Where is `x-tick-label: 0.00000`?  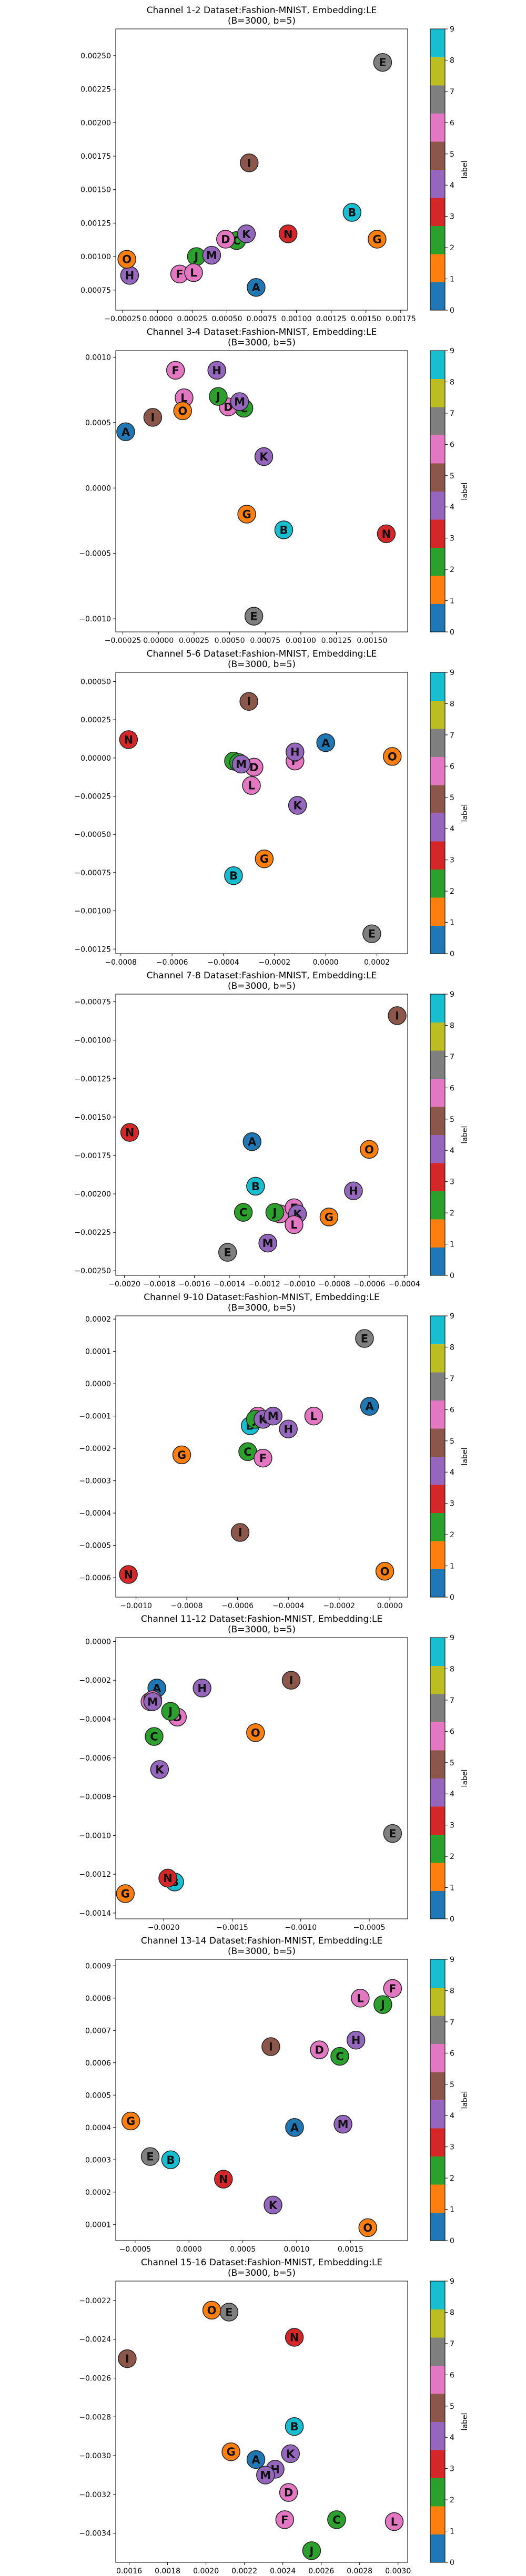
x-tick-label: 0.00000 is located at coordinates (157, 319).